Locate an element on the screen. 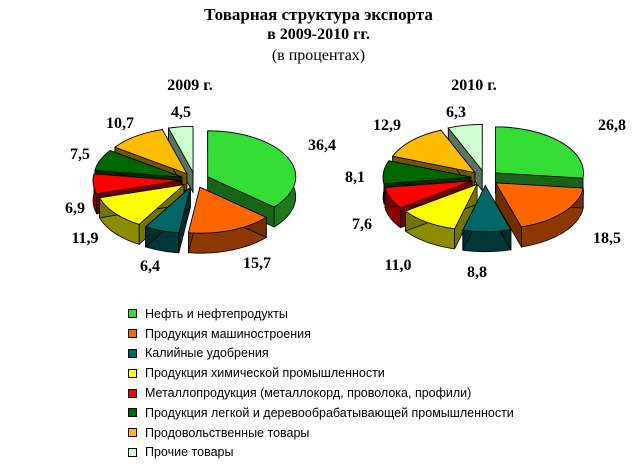  legend-item: Калийные удобрения is located at coordinates (321, 354).